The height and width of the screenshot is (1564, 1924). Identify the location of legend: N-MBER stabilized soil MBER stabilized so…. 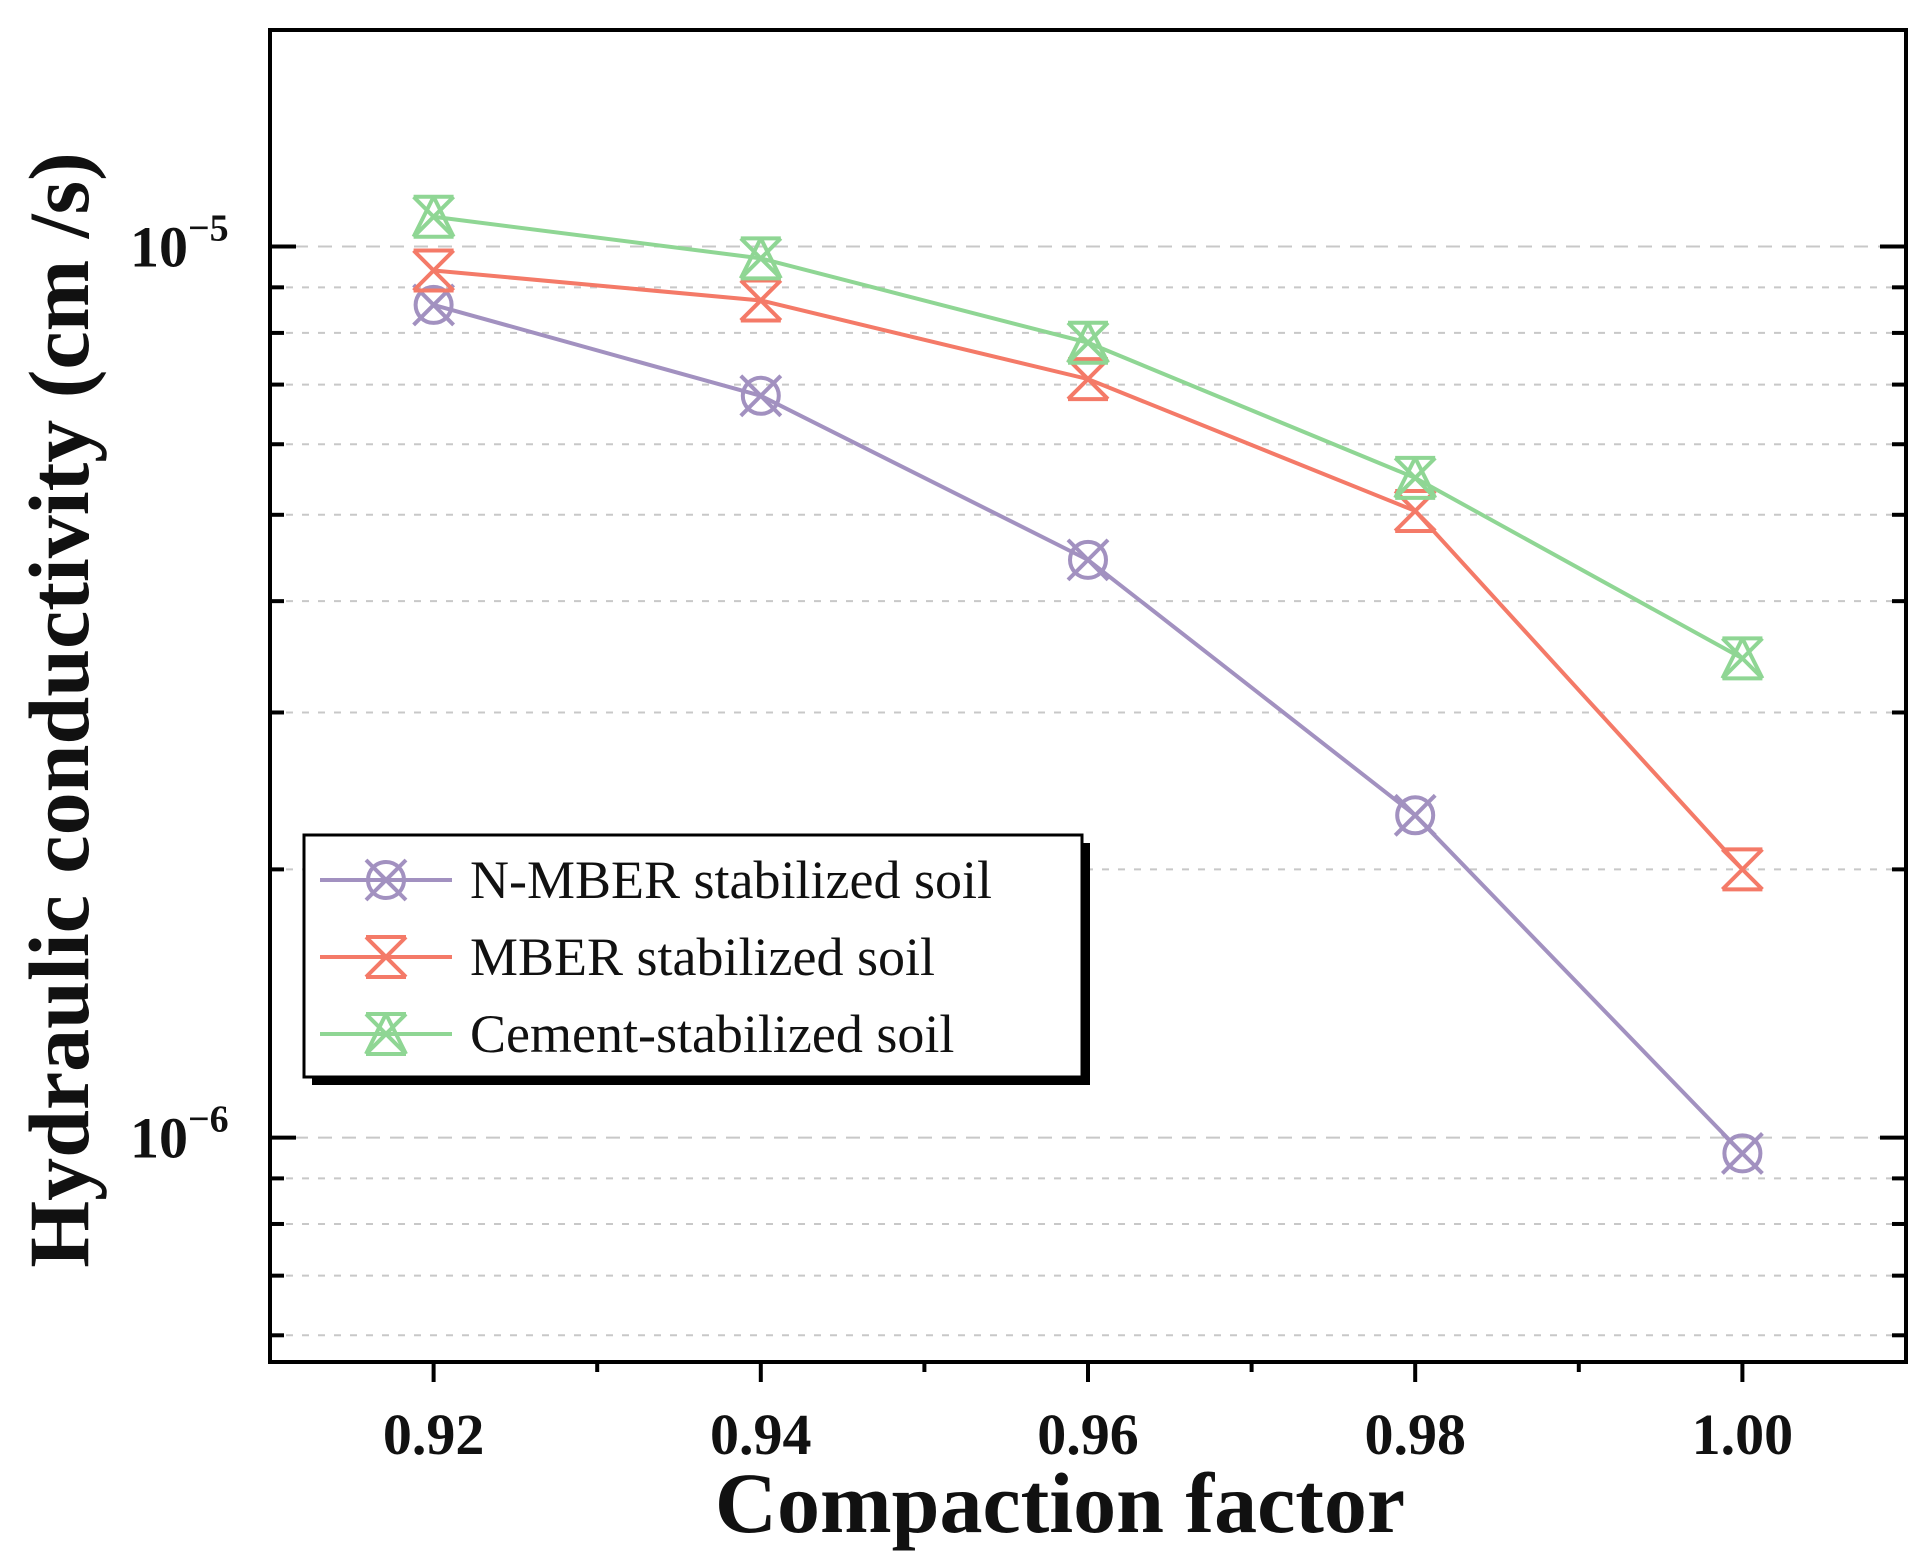
(696, 959).